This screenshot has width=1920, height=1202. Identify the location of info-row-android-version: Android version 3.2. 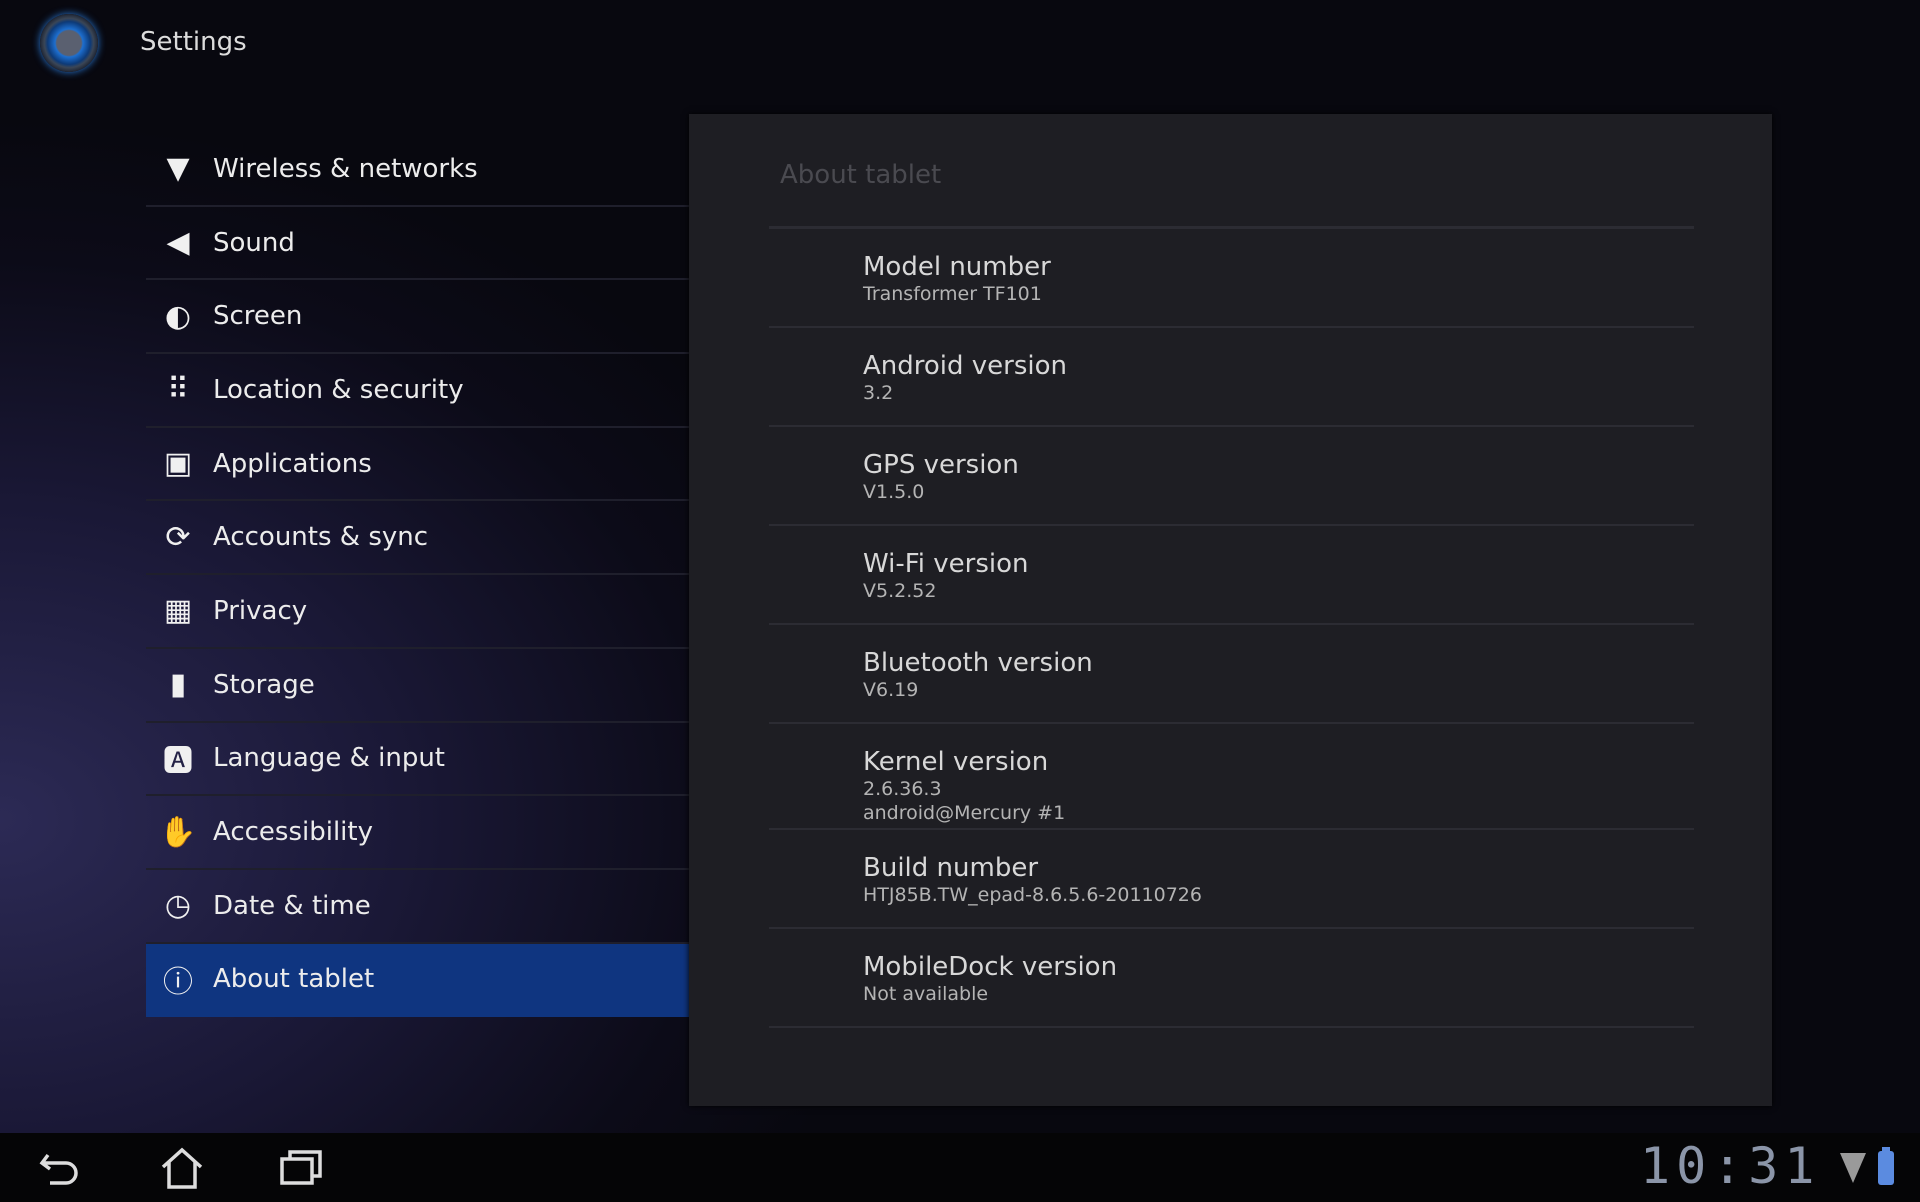
(1231, 377).